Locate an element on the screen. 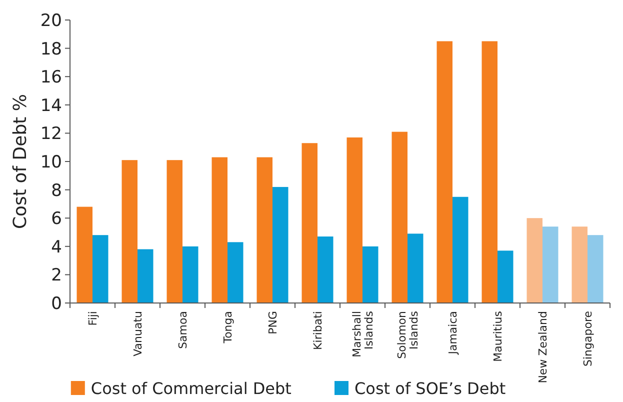  x-tick-label: Mauritius is located at coordinates (498, 336).